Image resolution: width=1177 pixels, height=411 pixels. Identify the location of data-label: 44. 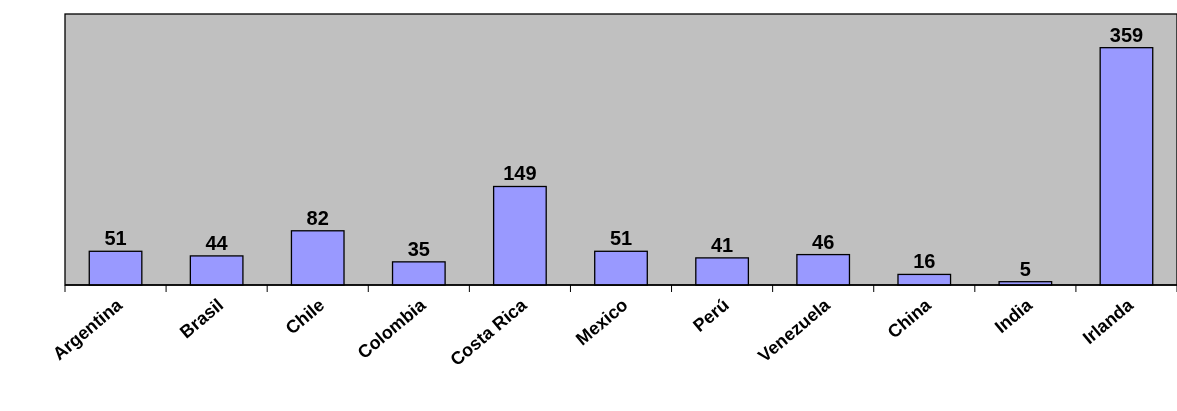
(217, 242).